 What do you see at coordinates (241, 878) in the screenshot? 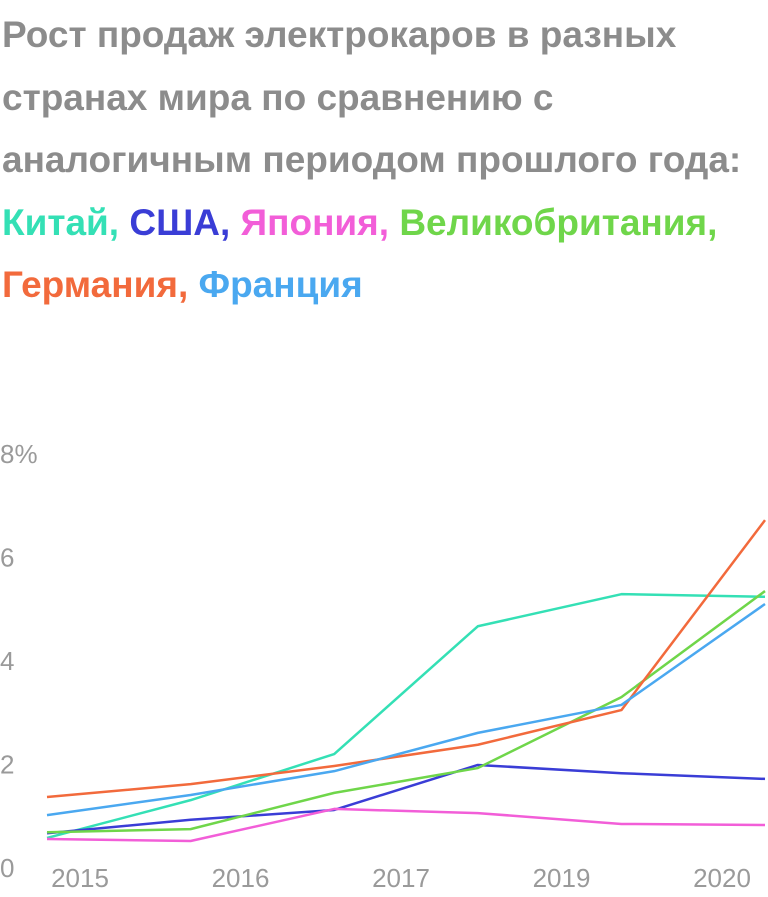
I see `x-tick-label: 2016` at bounding box center [241, 878].